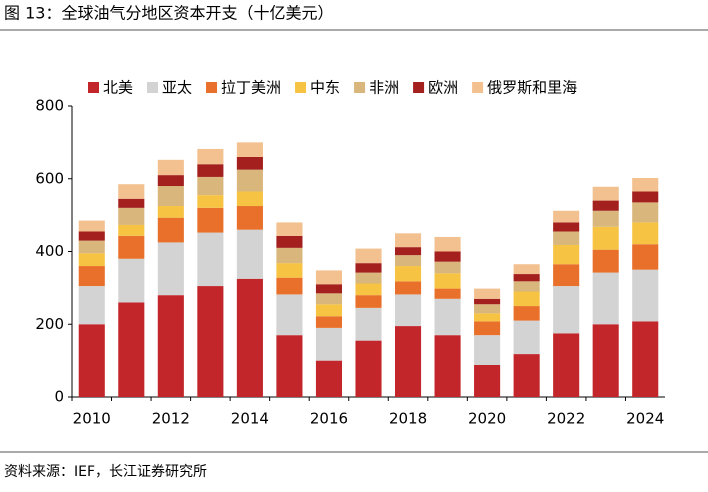  Describe the element at coordinates (443, 88) in the screenshot. I see `legend-label: 欧洲` at that location.